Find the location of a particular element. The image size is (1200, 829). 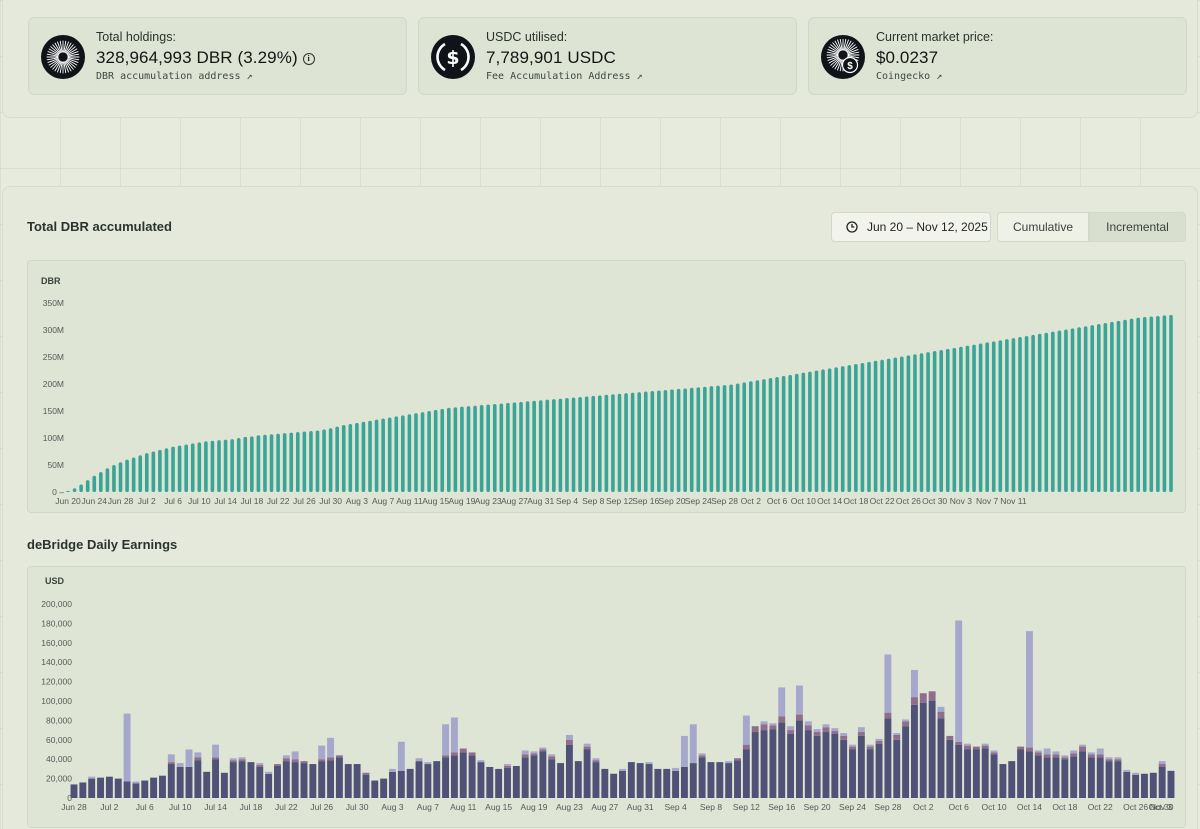

dbr-accumulation-address-link: DBR accumulation address ↗ is located at coordinates (174, 76).